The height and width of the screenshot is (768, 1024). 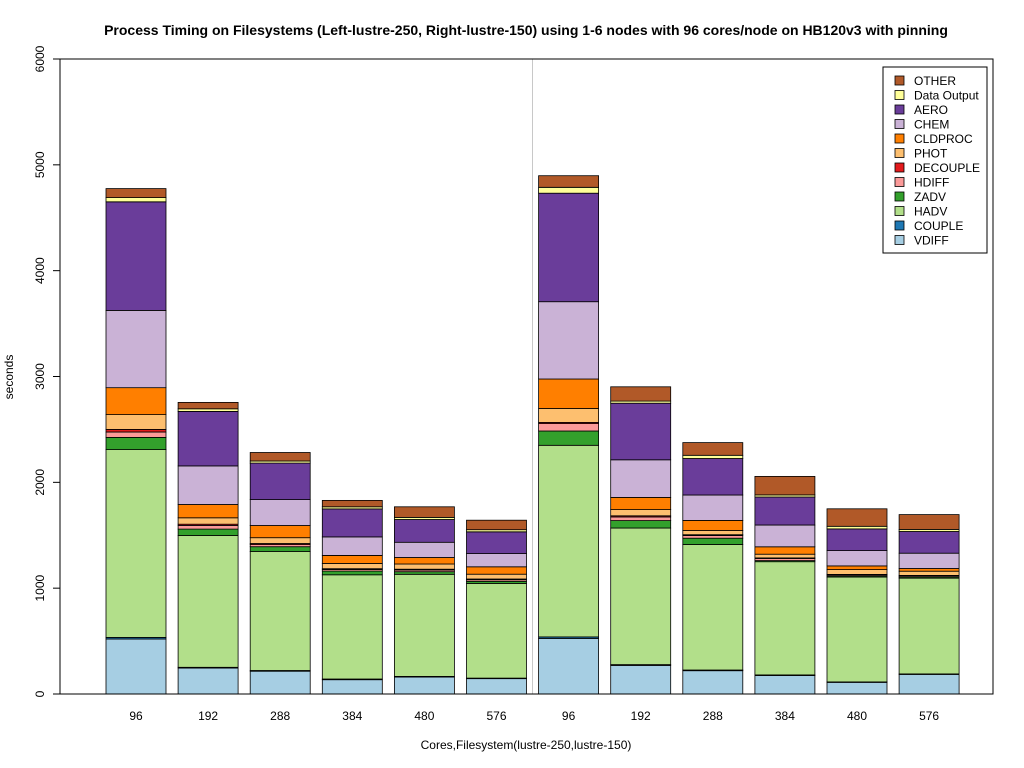 I want to click on y-tick-label: 4000, so click(x=40, y=270).